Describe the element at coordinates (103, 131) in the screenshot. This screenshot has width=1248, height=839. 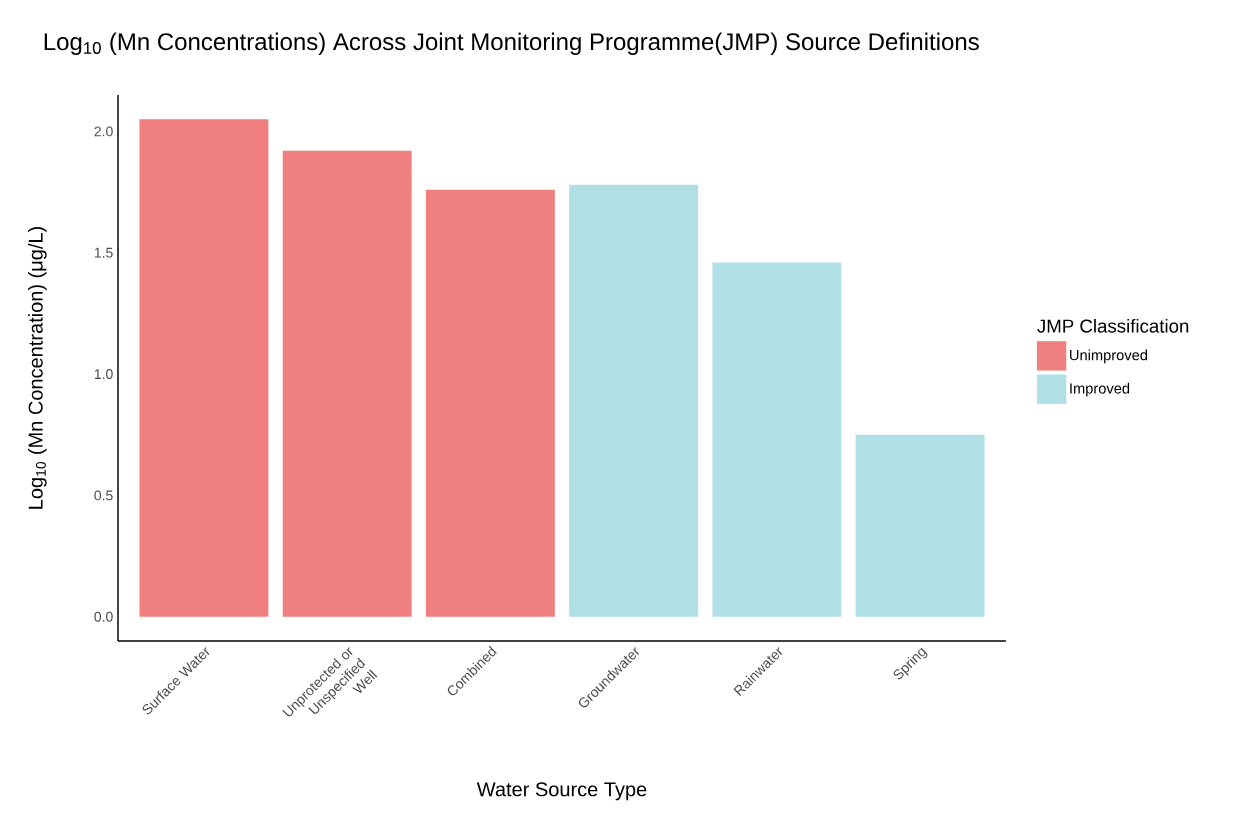
I see `y-tick-label: 2.0` at that location.